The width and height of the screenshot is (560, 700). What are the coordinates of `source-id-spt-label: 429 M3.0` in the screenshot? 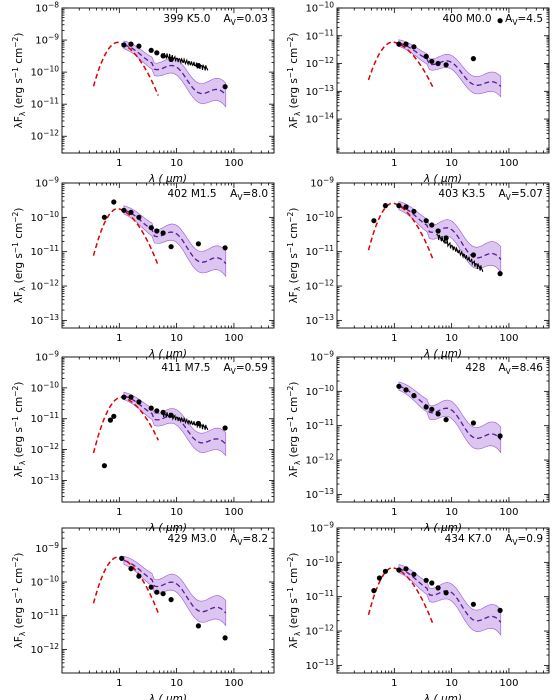 It's located at (191, 539).